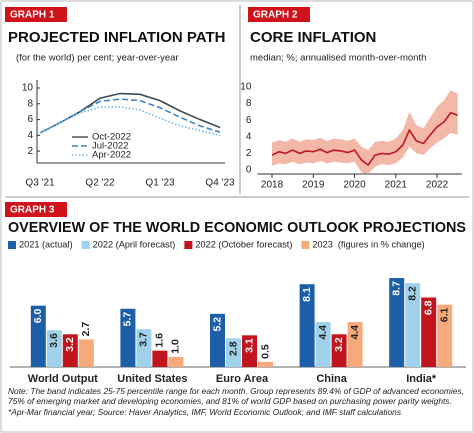 This screenshot has width=474, height=433. I want to click on value-label: 5.7, so click(128, 319).